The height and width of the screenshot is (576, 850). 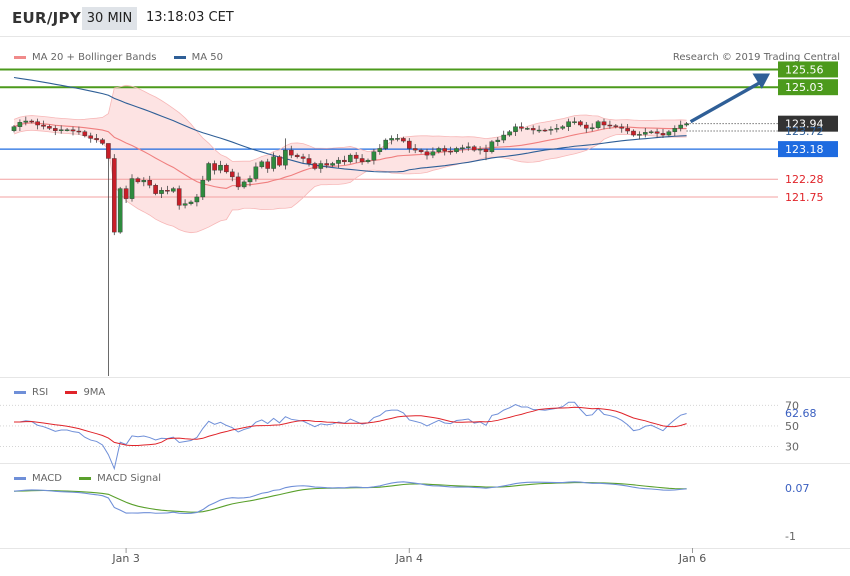 I want to click on level-label-ma: 123.72, so click(x=804, y=131).